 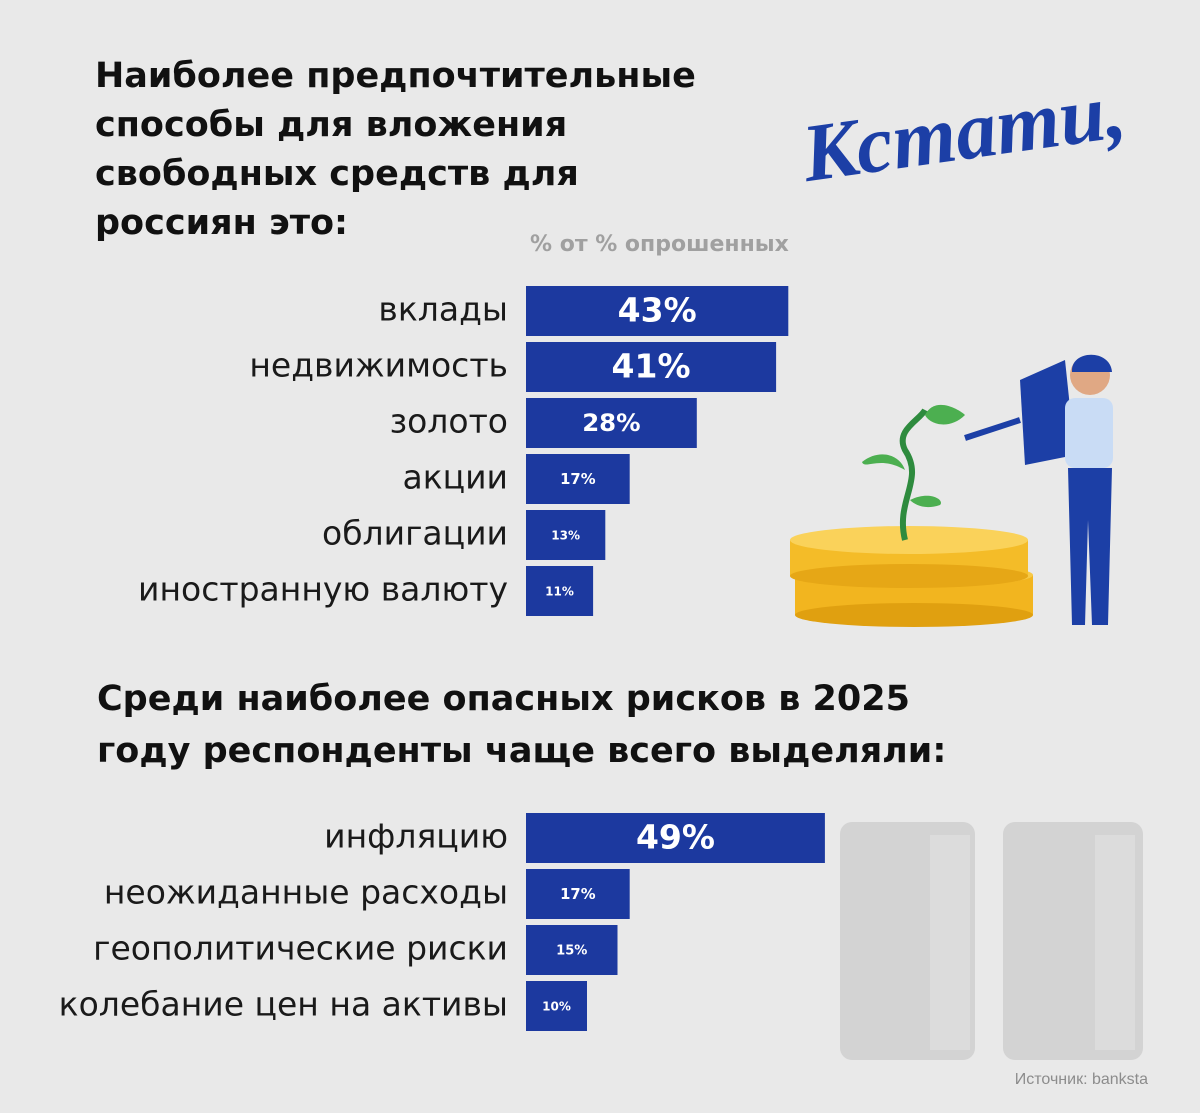 I want to click on category-label: инфляцию, so click(x=416, y=836).